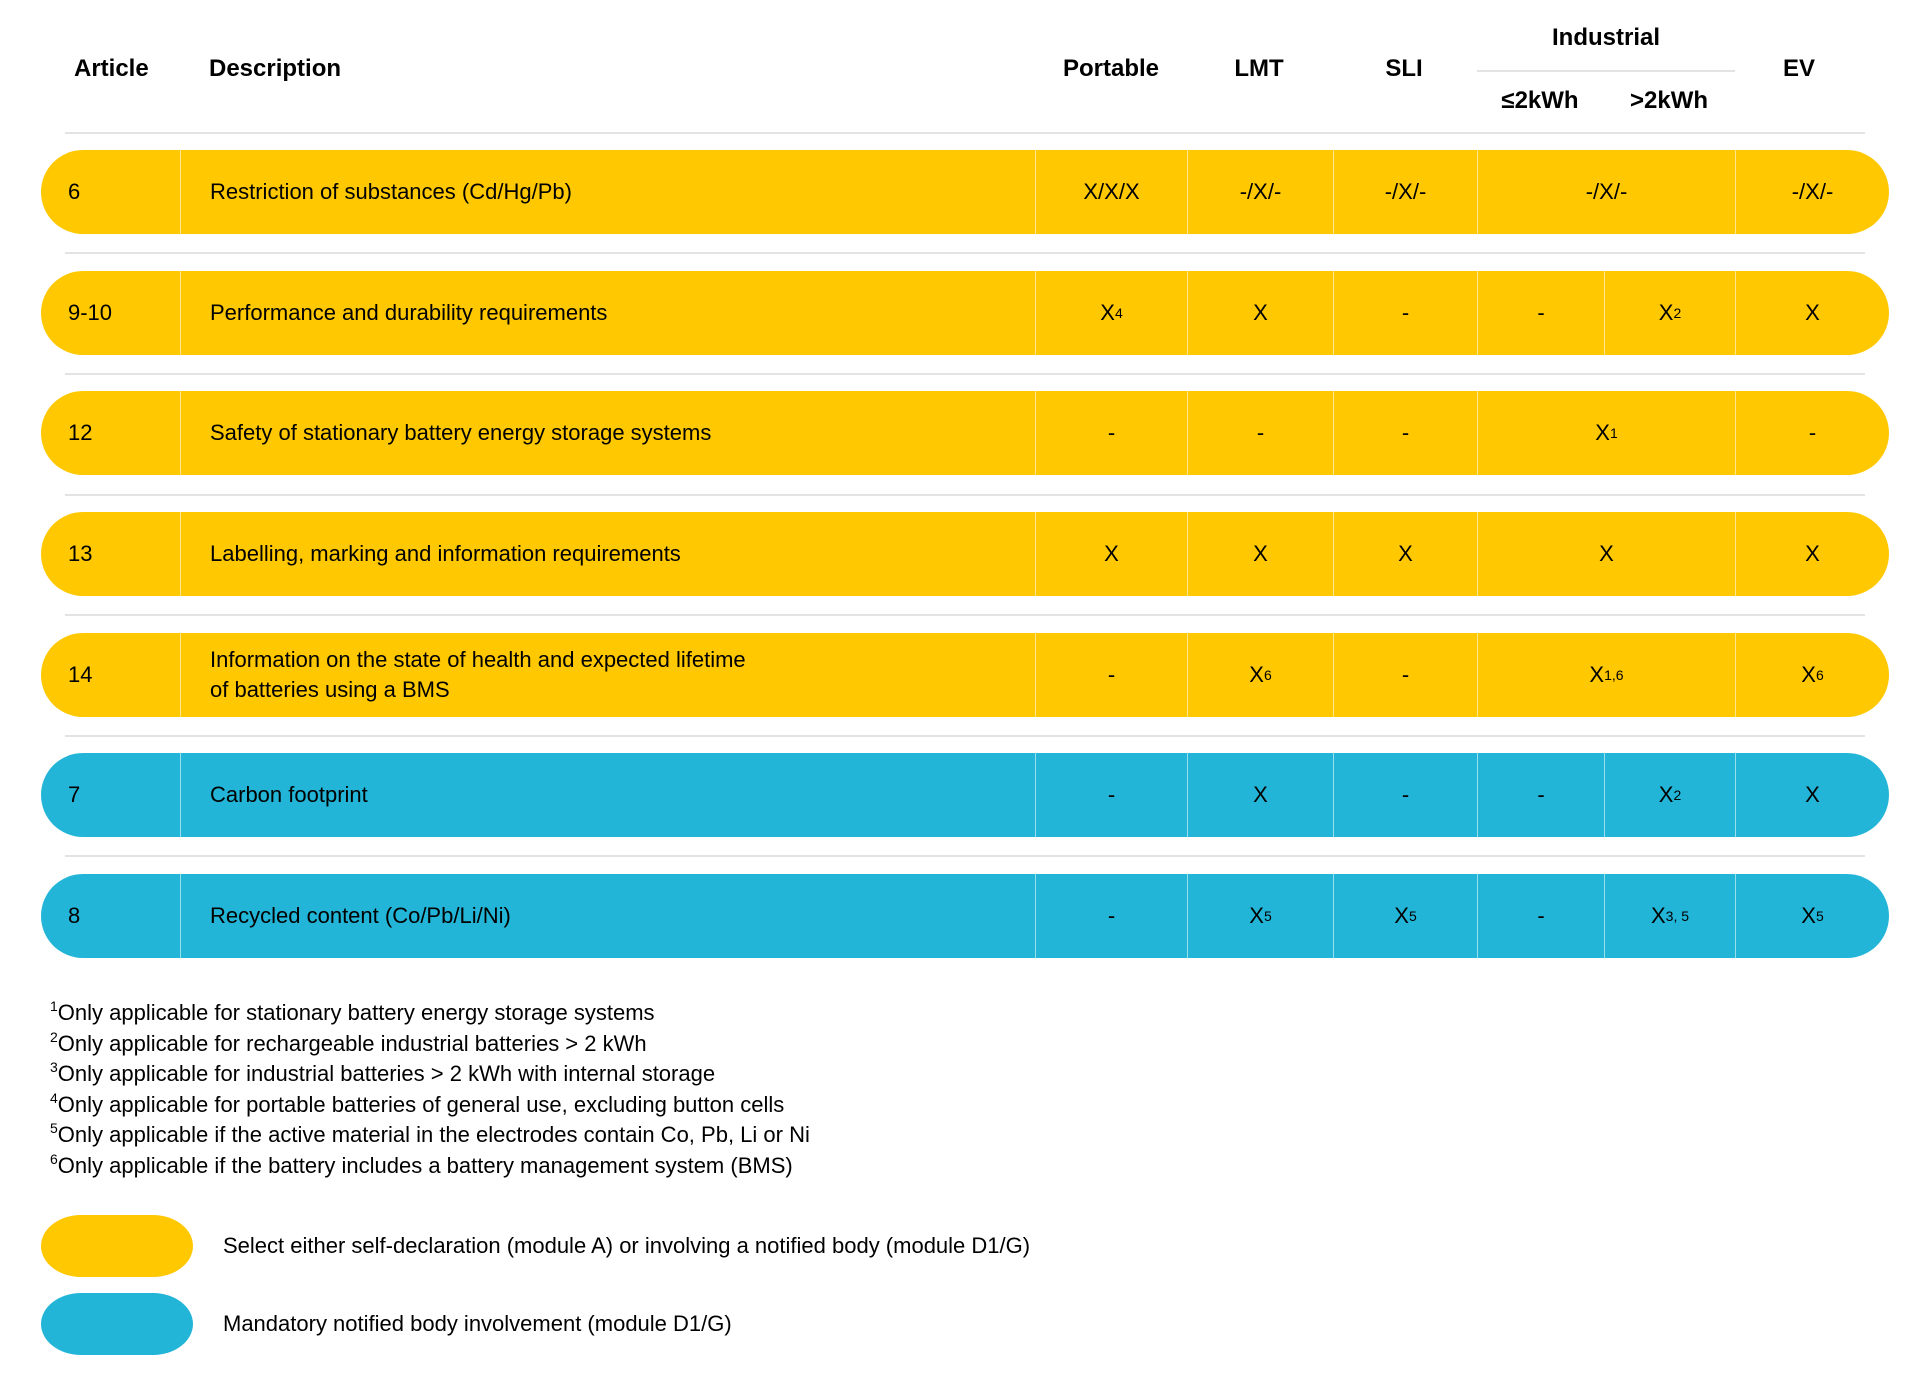  Describe the element at coordinates (409, 312) in the screenshot. I see `description-text: Performance and durability requirements` at that location.